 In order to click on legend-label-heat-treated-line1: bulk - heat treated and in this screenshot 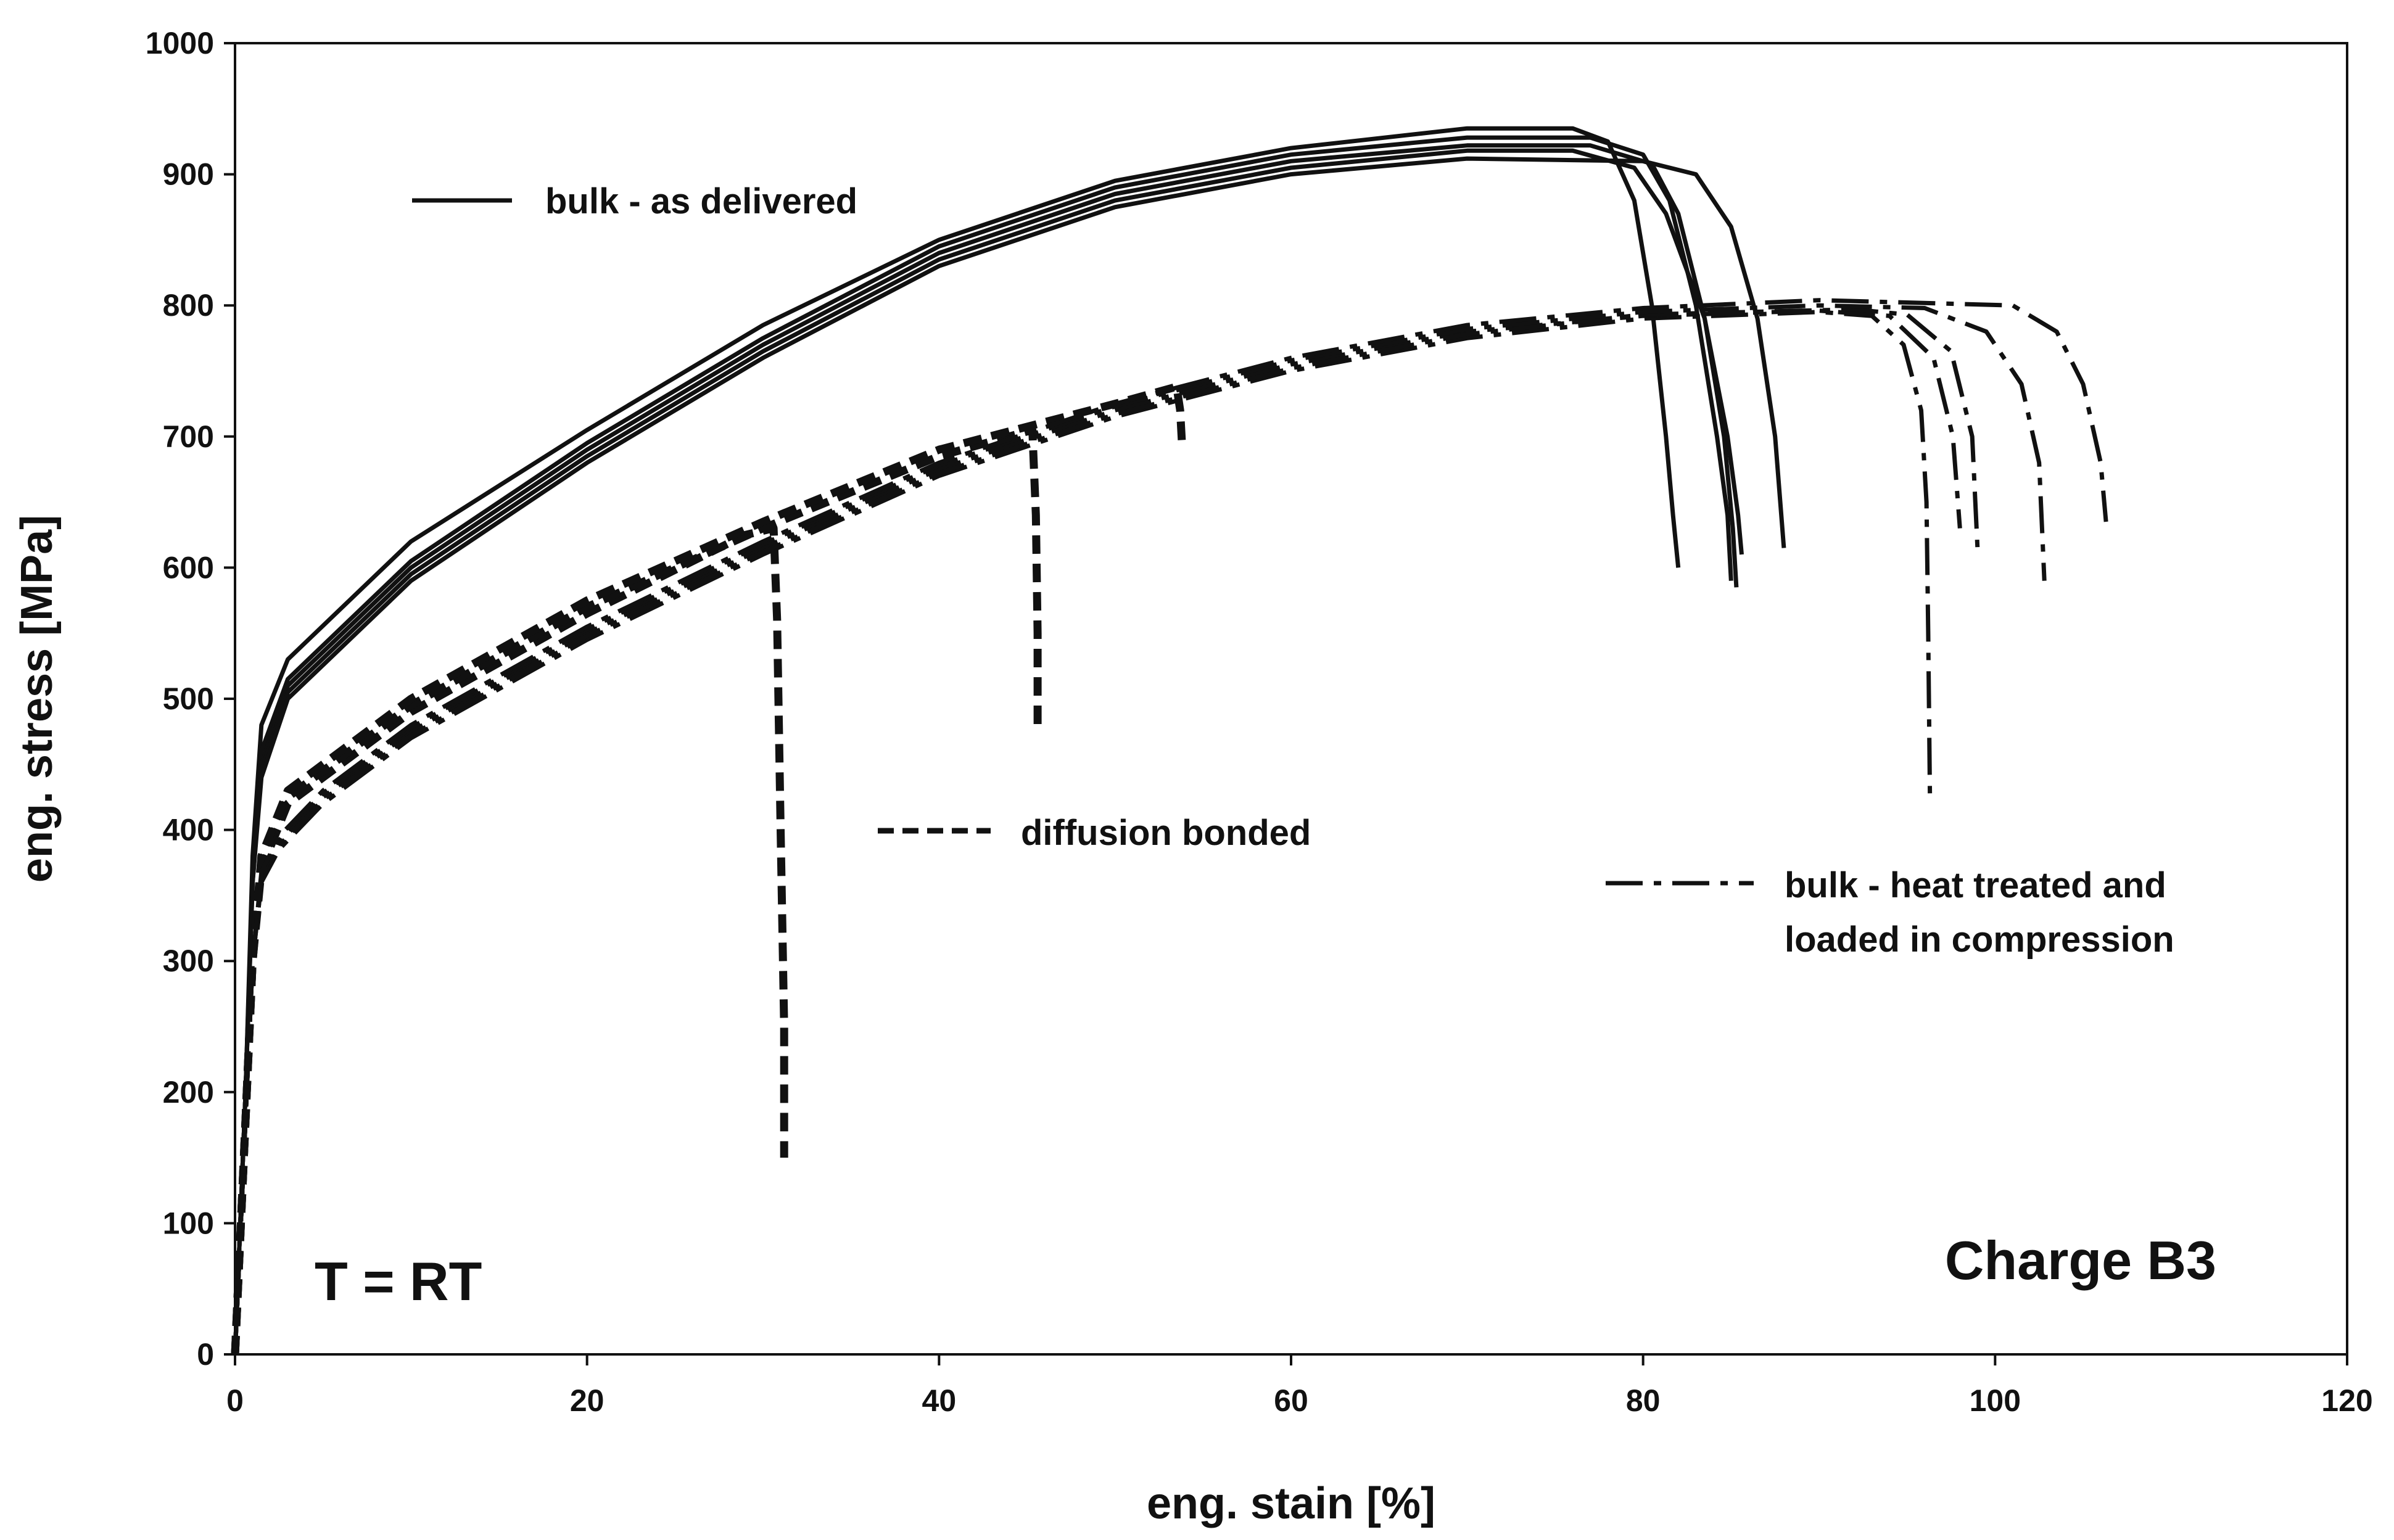, I will do `click(1975, 885)`.